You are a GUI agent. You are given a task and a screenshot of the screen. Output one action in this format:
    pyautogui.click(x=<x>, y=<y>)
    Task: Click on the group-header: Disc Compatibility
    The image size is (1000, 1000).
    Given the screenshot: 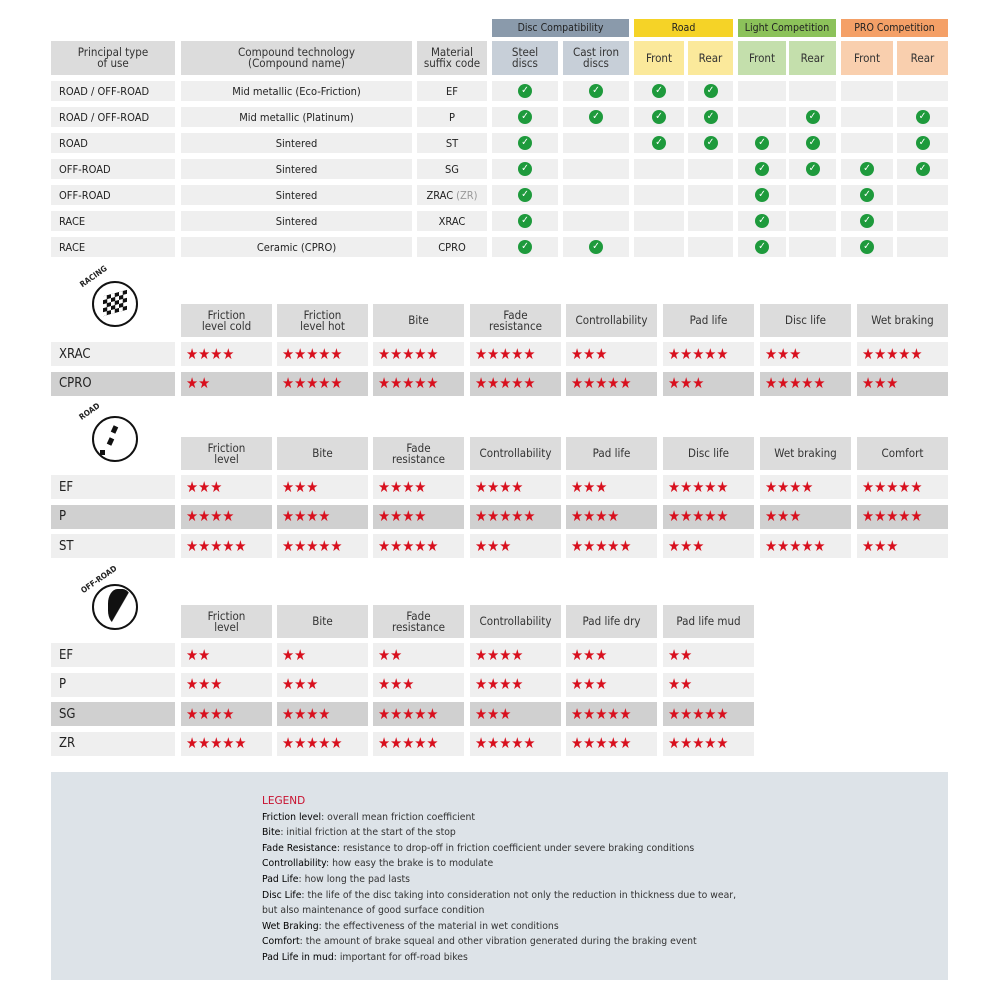 What is the action you would take?
    pyautogui.click(x=560, y=28)
    